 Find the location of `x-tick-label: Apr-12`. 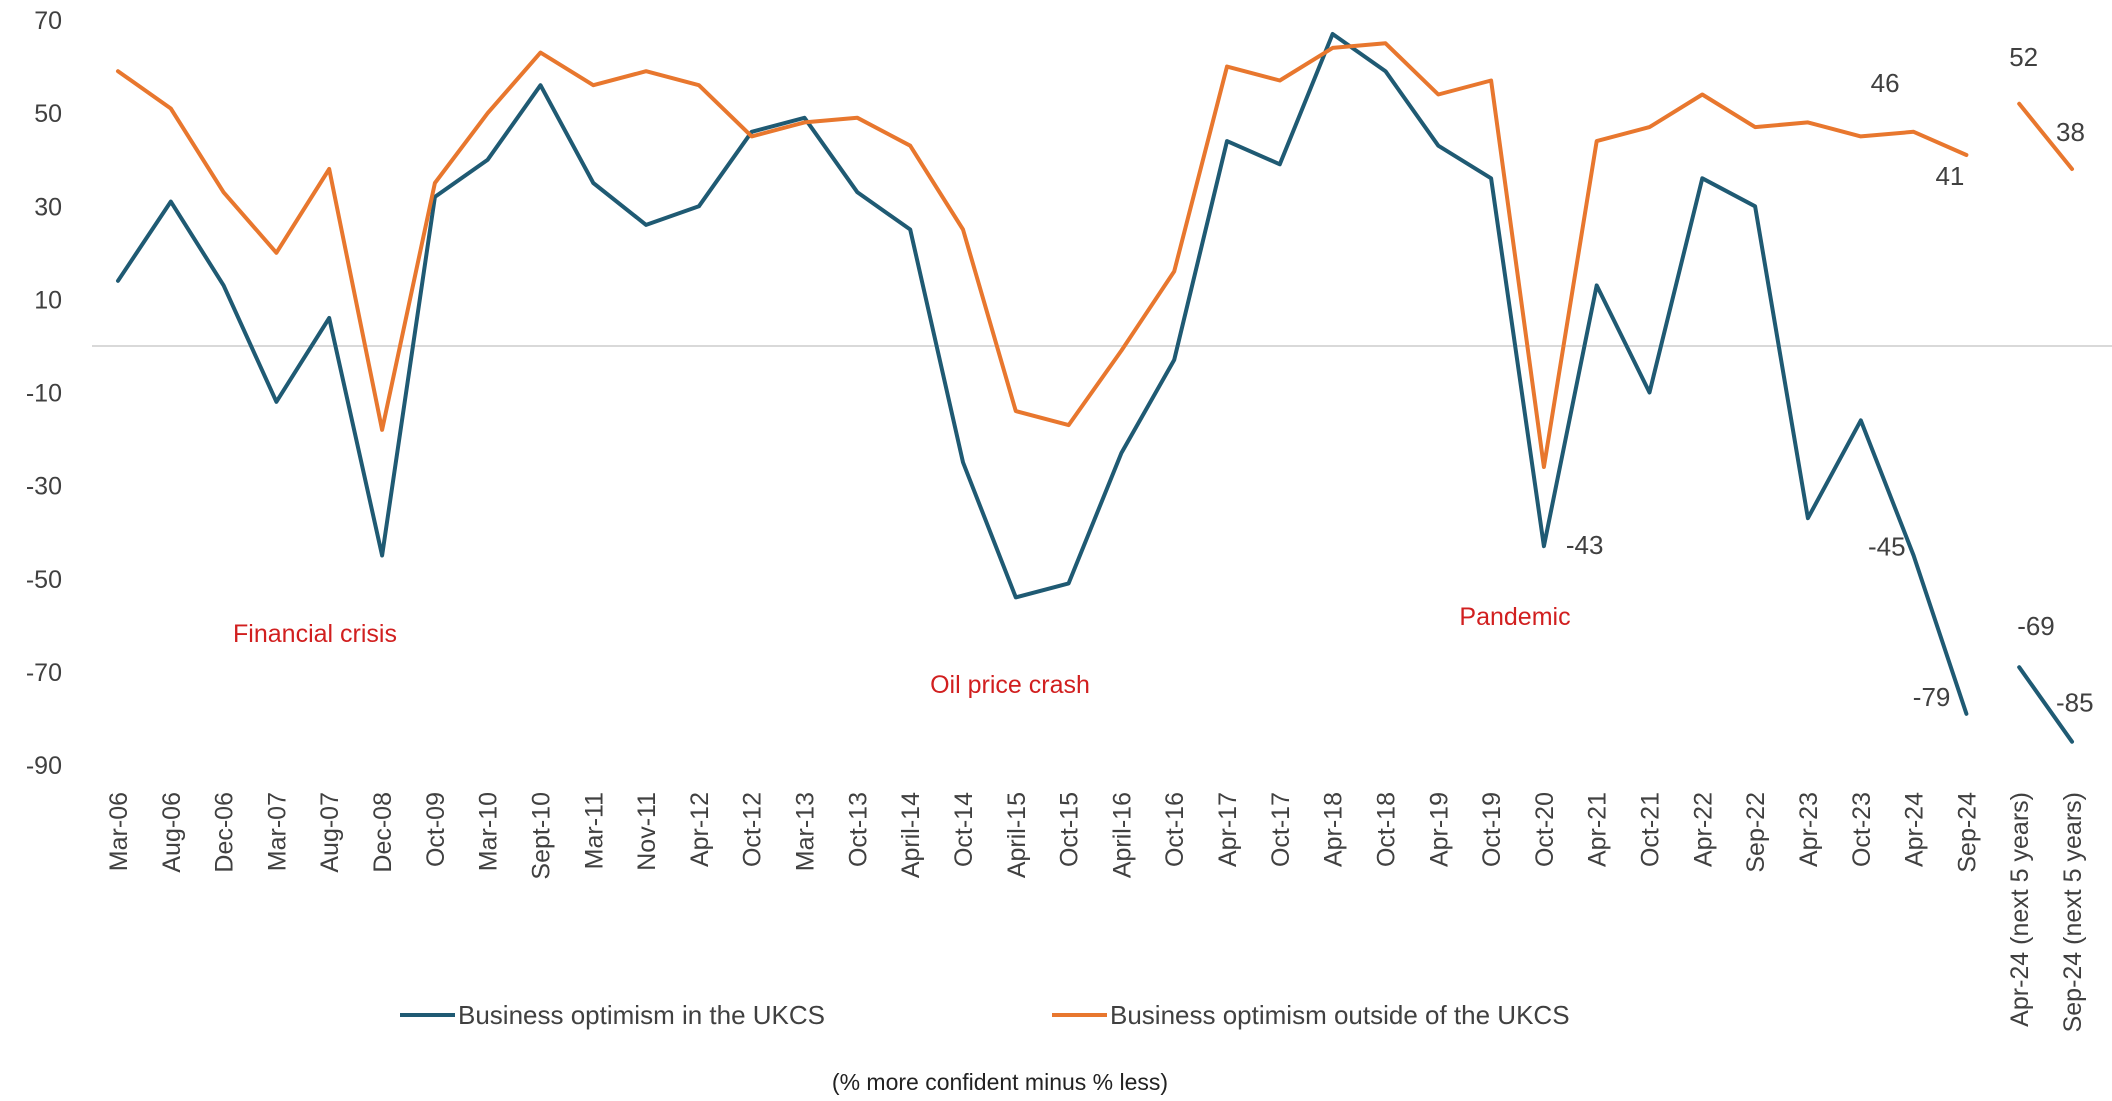

x-tick-label: Apr-12 is located at coordinates (700, 829).